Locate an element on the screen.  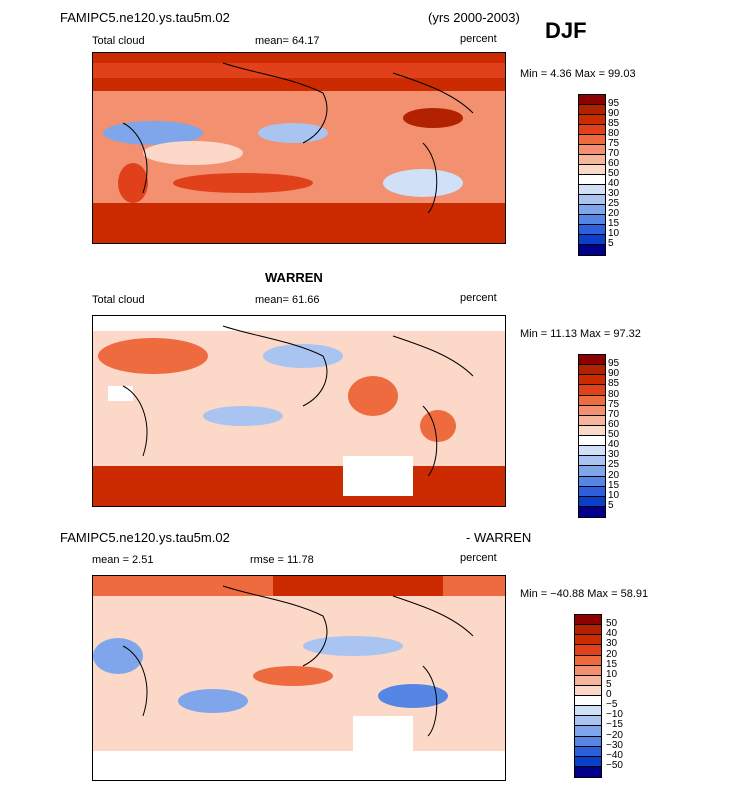
panel3-colorbar is located at coordinates (588, 696).